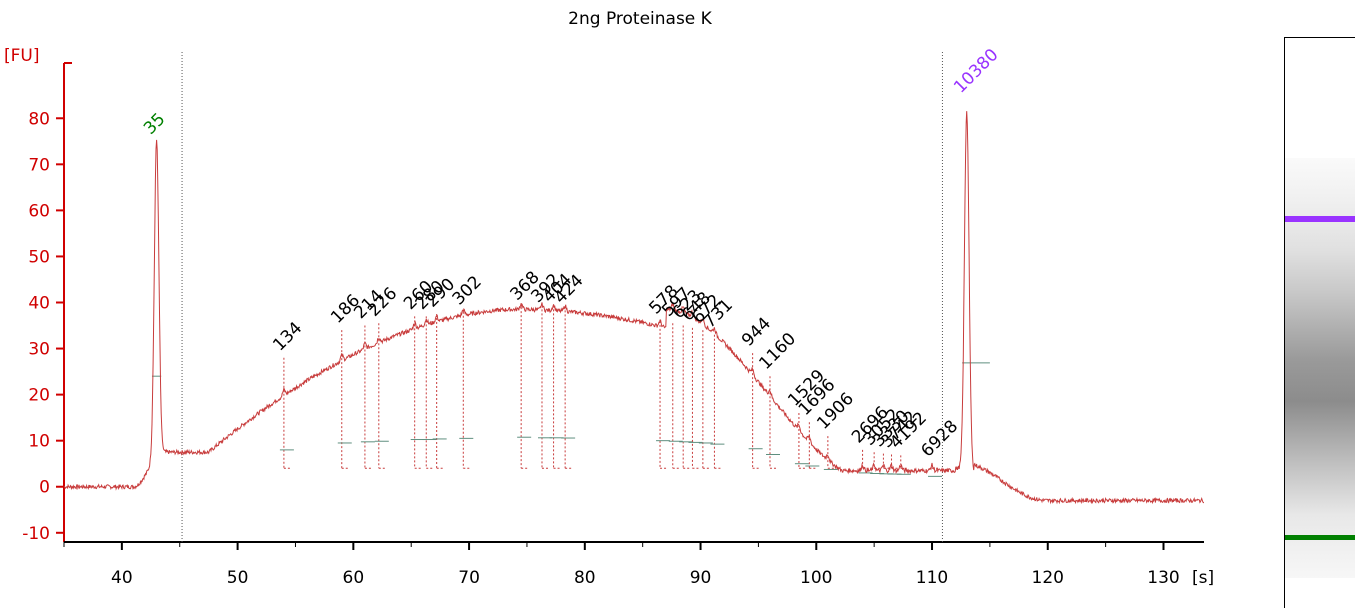 The height and width of the screenshot is (608, 1355). I want to click on y-tick-label: 70, so click(39, 165).